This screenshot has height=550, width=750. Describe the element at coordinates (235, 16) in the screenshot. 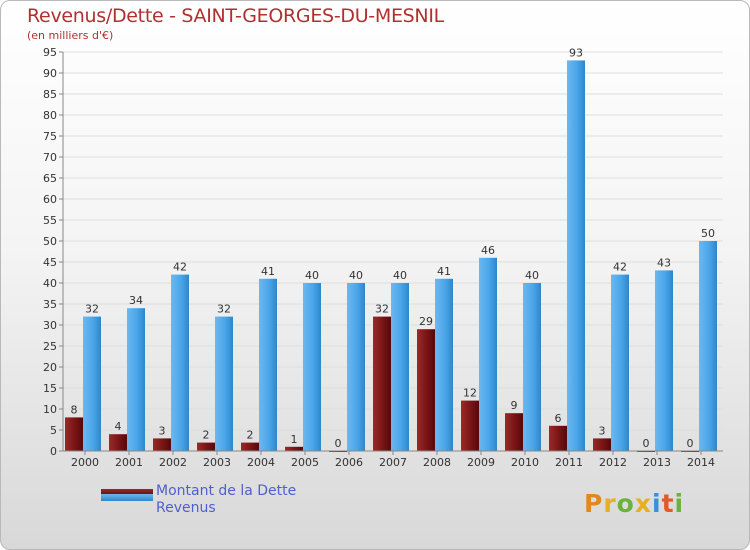

I see `chart-title: Revenus/Dette - SAINT-GEORGES-DU-MESNIL` at that location.